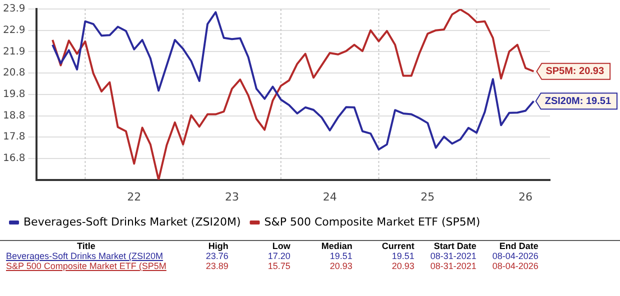 The height and width of the screenshot is (296, 620). I want to click on text: Current, so click(398, 246).